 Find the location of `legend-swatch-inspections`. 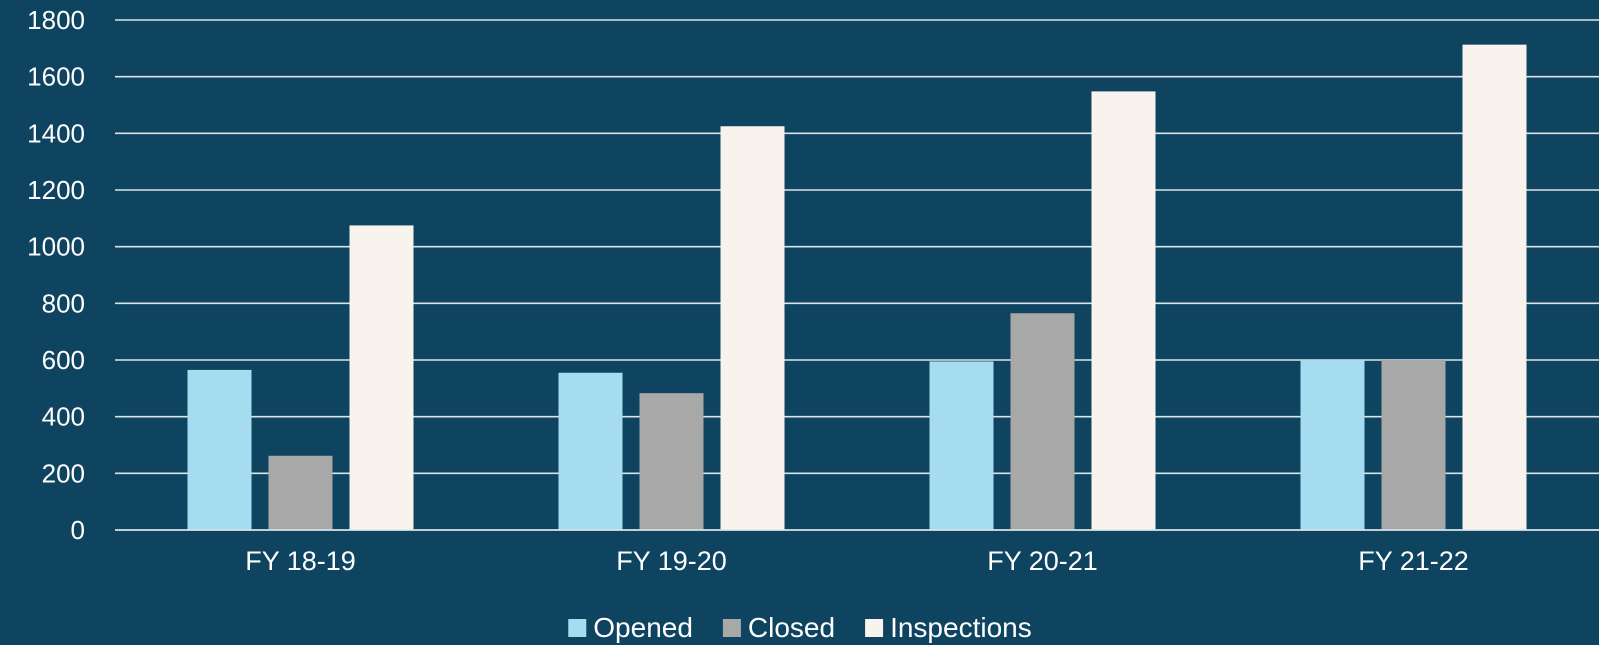

legend-swatch-inspections is located at coordinates (874, 628).